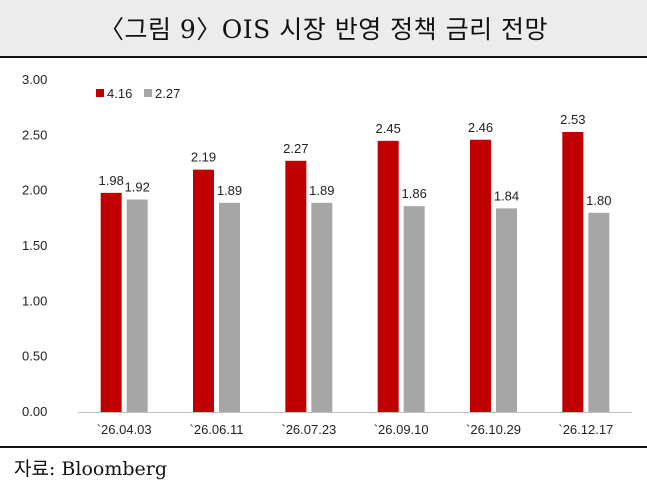  Describe the element at coordinates (388, 128) in the screenshot. I see `data-label: 2.45` at that location.